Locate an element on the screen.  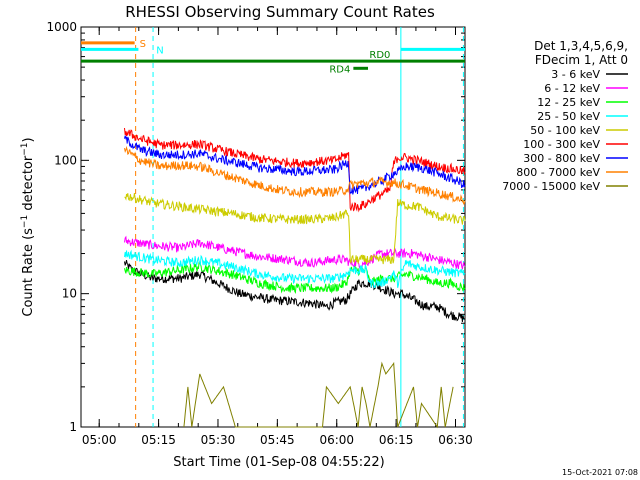
rd0-label: RD0 is located at coordinates (379, 55).